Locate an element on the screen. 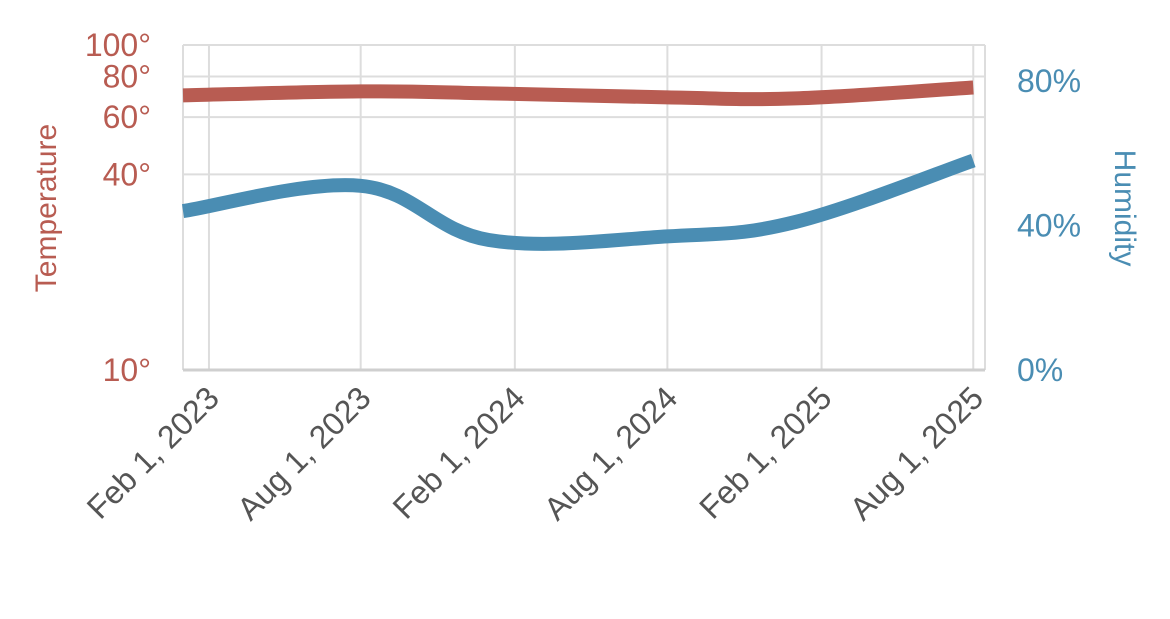 Image resolution: width=1170 pixels, height=619 pixels. x-tick-label: Aug 1, 2023 is located at coordinates (303, 452).